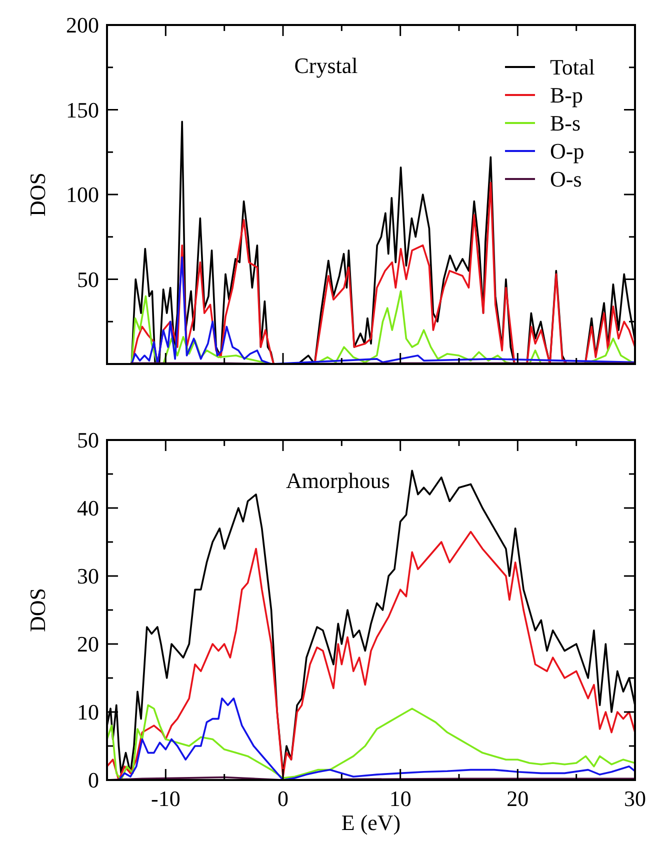 The image size is (665, 843). I want to click on x-tick-label: 10, so click(400, 798).